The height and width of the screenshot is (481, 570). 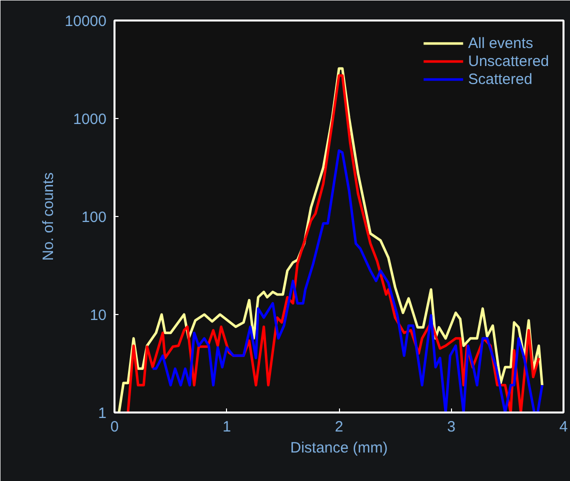 I want to click on y-tick-label: 10000, so click(x=85, y=21).